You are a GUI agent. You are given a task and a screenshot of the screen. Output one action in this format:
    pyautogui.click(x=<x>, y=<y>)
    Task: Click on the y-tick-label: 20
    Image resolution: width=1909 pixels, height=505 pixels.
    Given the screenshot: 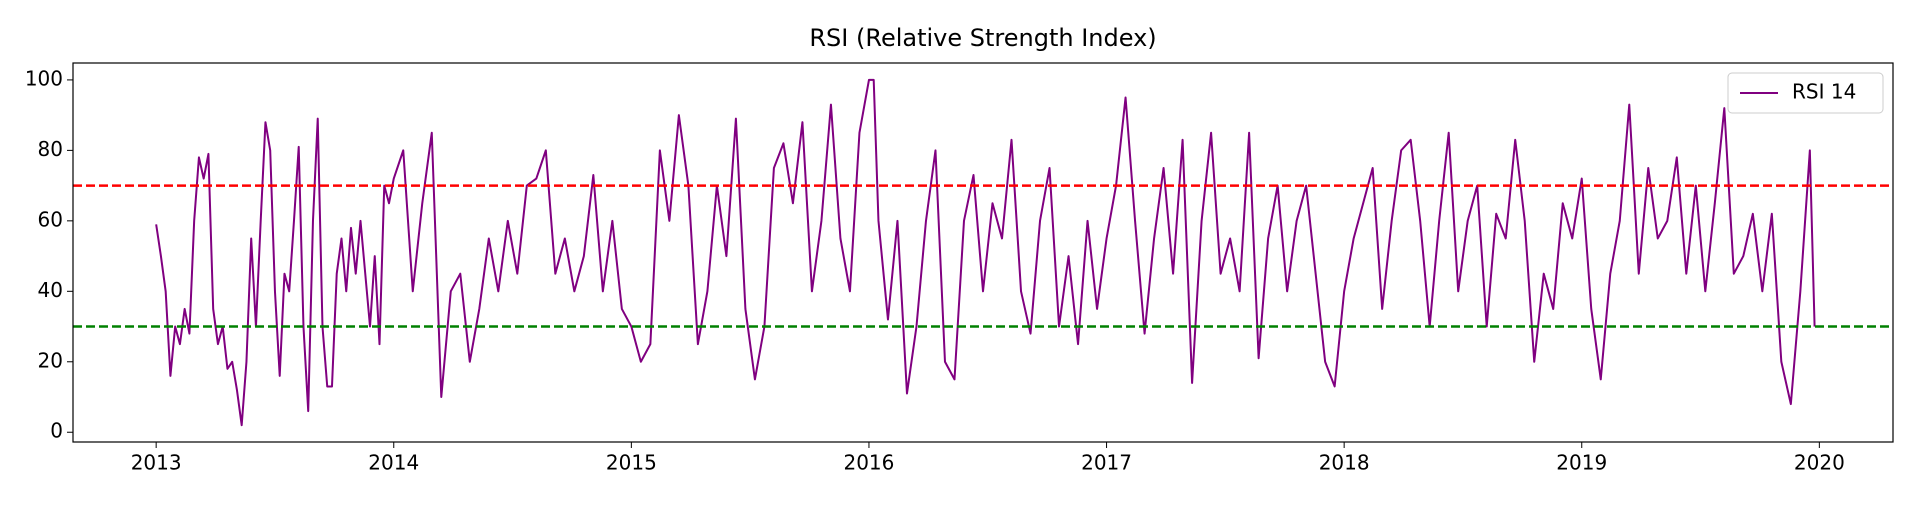 What is the action you would take?
    pyautogui.click(x=50, y=360)
    